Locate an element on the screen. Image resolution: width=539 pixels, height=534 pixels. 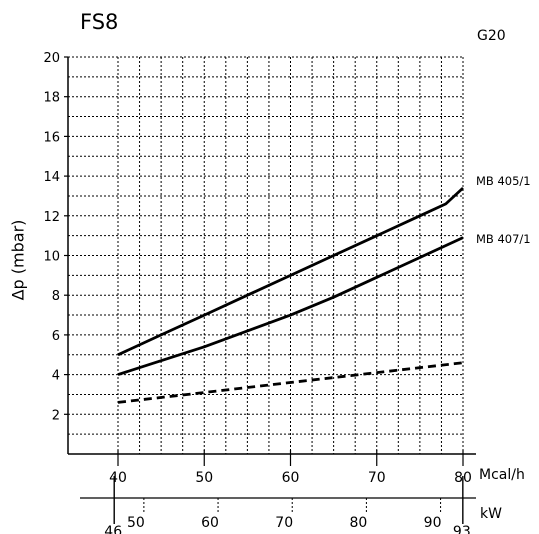
y-axis-label: Δp (mbar) is located at coordinates (18, 260).